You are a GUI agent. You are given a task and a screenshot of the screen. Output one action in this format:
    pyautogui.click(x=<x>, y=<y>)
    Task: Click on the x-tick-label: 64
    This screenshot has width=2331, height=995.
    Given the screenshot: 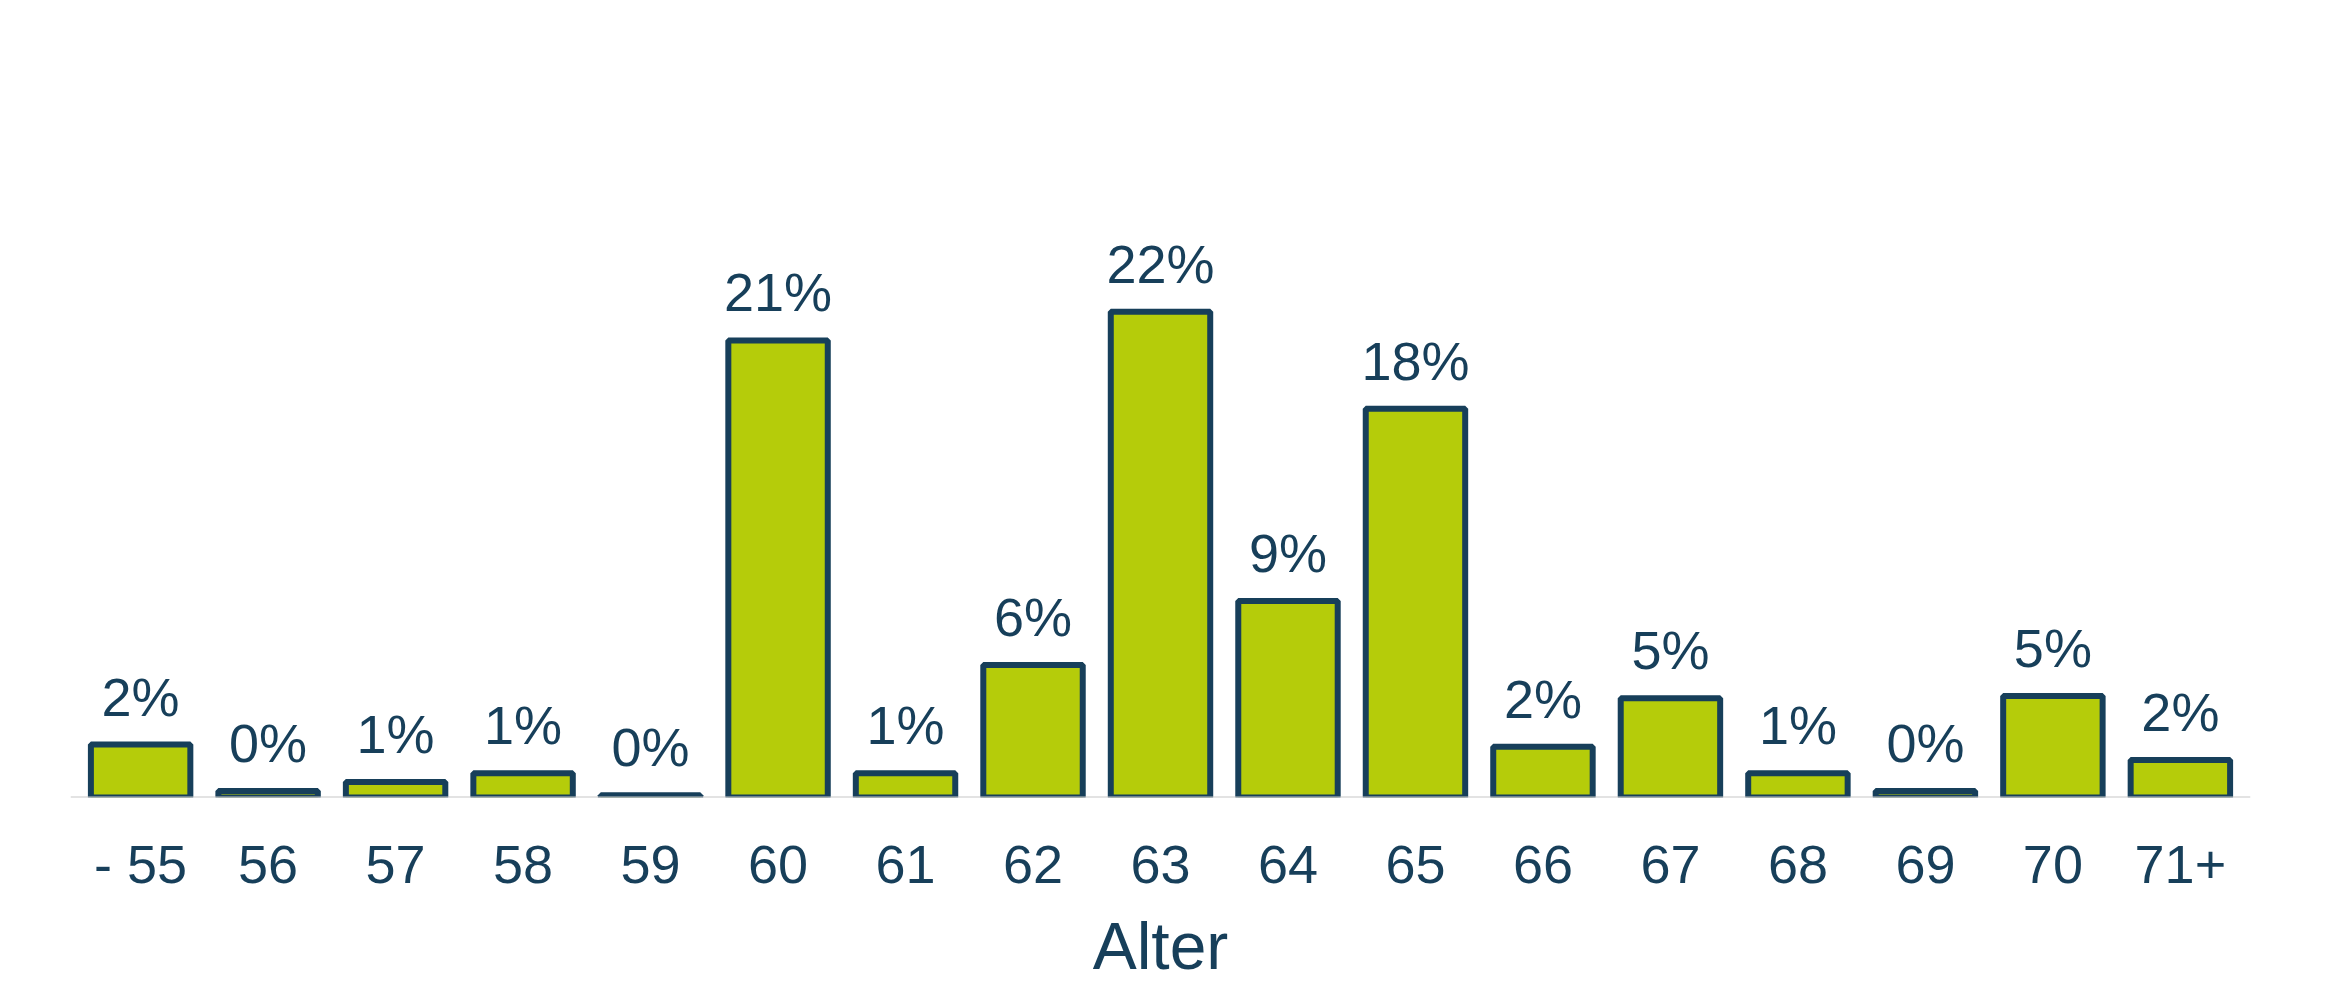 What is the action you would take?
    pyautogui.click(x=1288, y=863)
    